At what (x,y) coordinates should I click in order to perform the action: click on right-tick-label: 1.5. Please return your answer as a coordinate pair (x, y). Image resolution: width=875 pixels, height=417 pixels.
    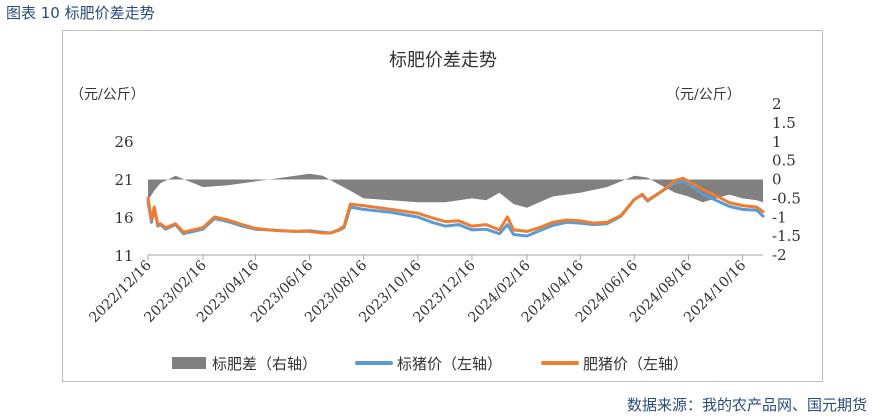
    Looking at the image, I should click on (784, 123).